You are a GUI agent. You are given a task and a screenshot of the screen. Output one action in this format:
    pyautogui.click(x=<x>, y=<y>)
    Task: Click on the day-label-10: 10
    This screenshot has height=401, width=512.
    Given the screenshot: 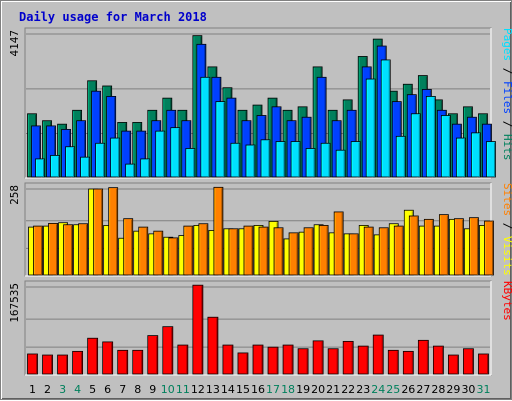 What is the action you would take?
    pyautogui.click(x=168, y=389)
    